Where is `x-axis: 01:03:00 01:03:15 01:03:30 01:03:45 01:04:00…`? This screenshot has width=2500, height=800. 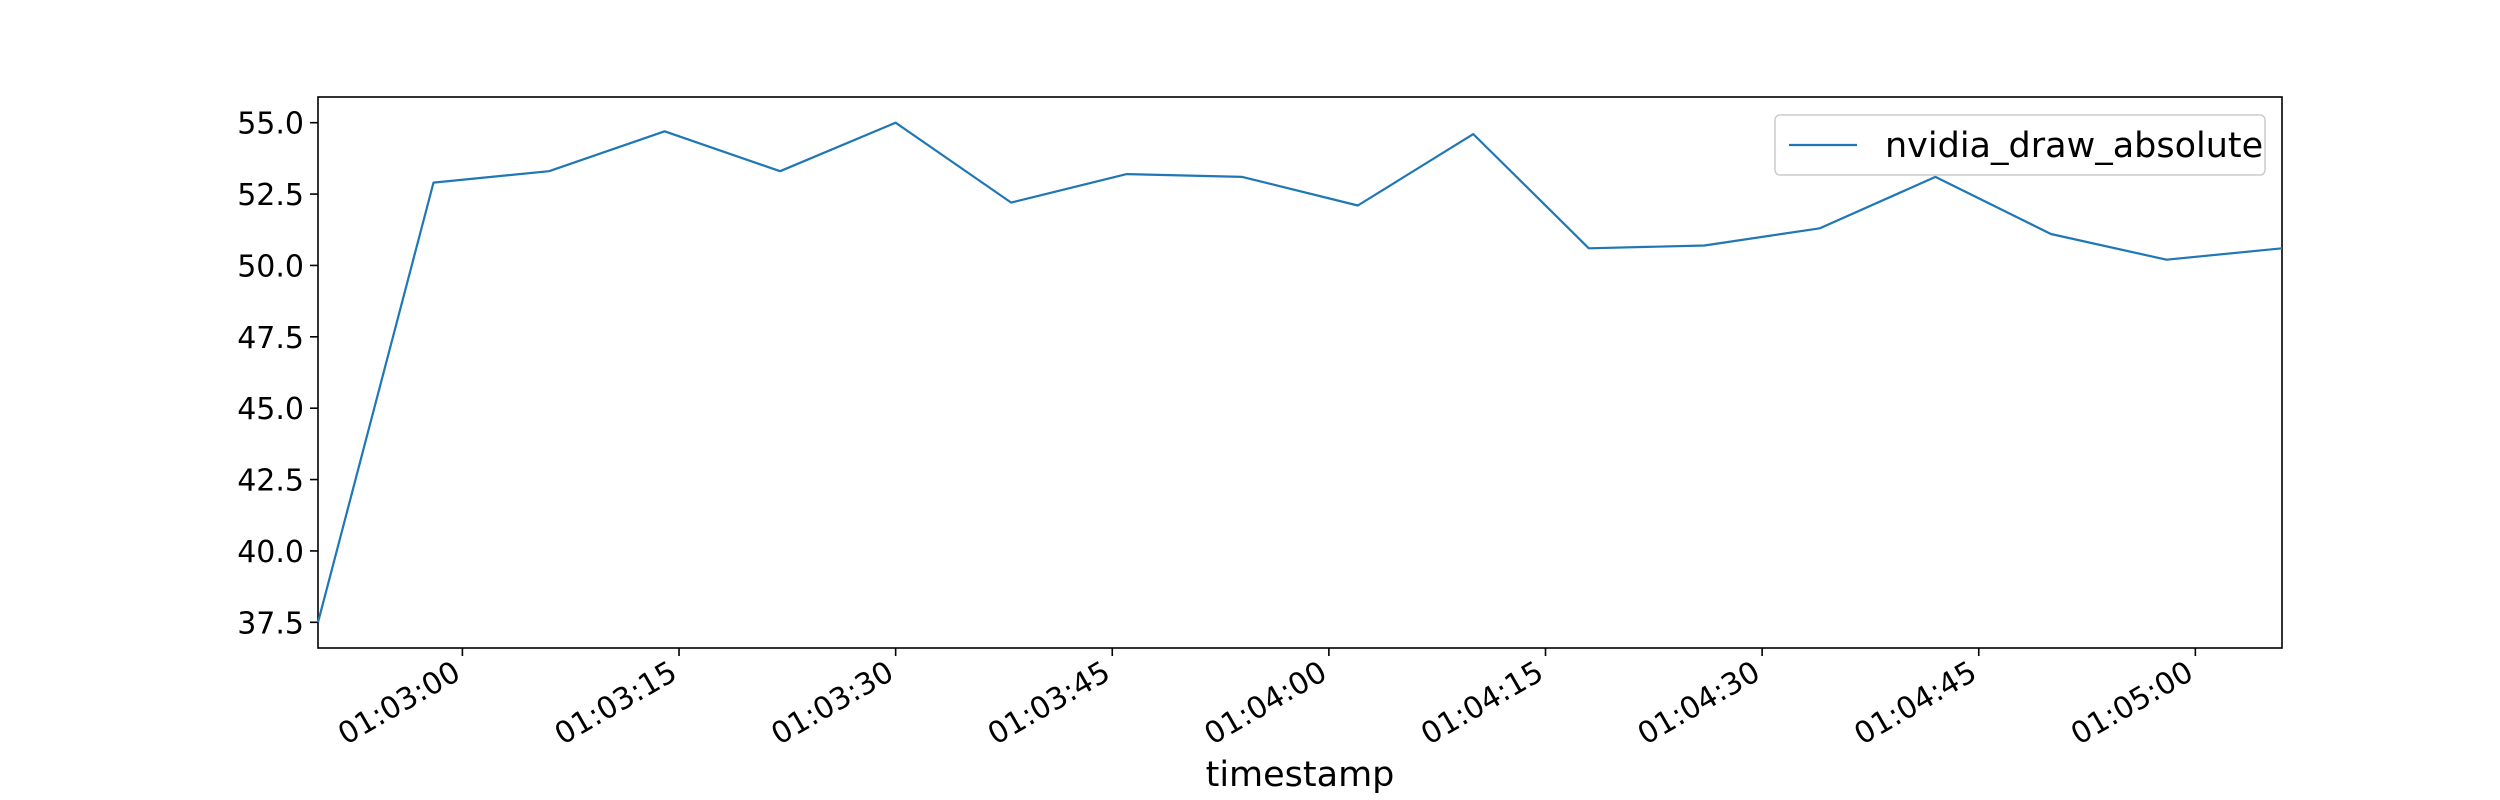
x-axis: 01:03:00 01:03:15 01:03:30 01:03:45 01:04:00… is located at coordinates (1265, 700).